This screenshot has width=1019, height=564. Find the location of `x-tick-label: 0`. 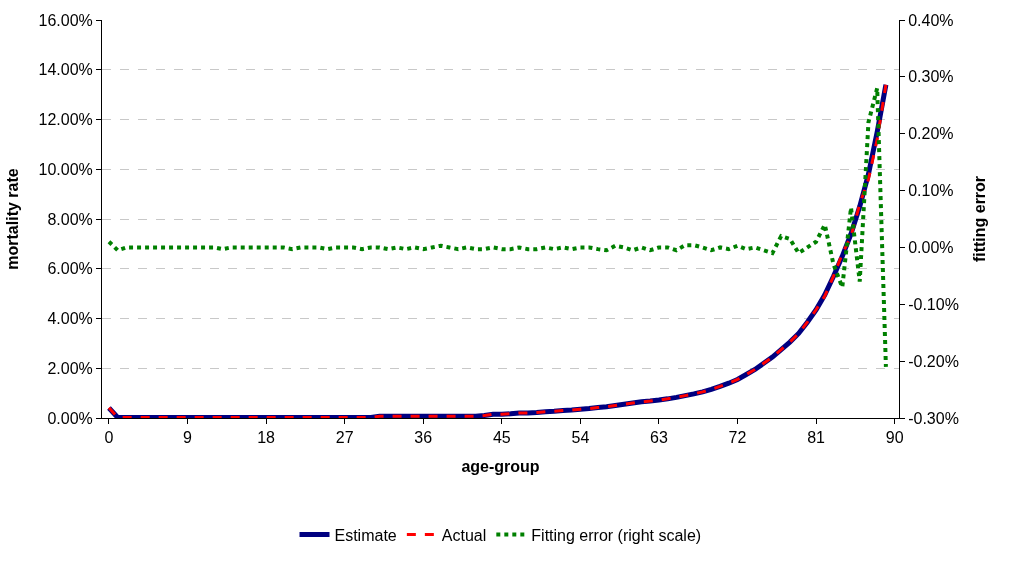

x-tick-label: 0 is located at coordinates (109, 438).